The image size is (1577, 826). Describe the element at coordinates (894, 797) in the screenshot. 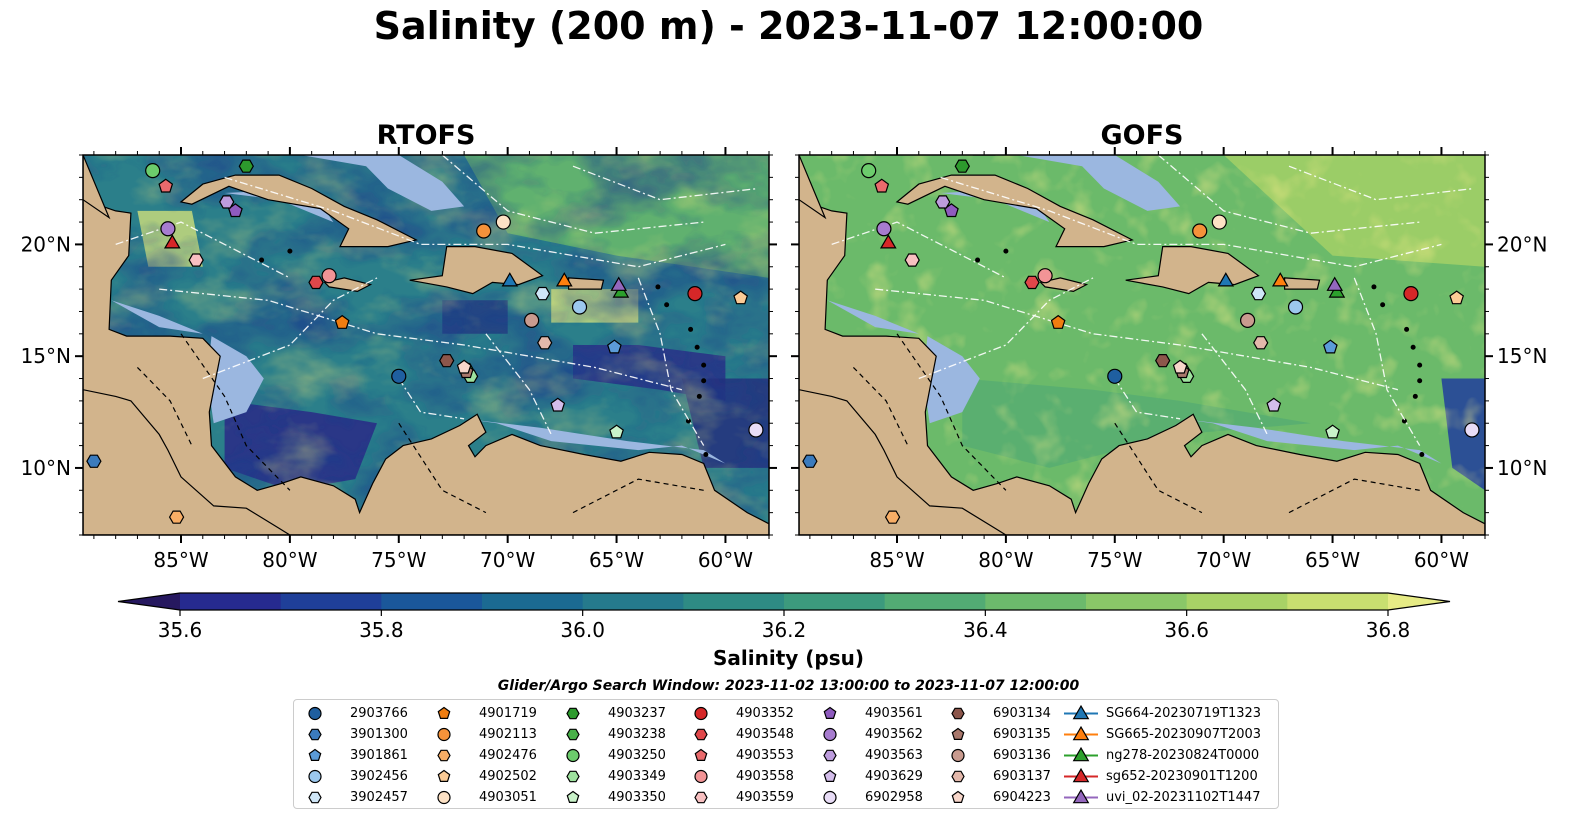

I see `legend-label: 6902958` at that location.